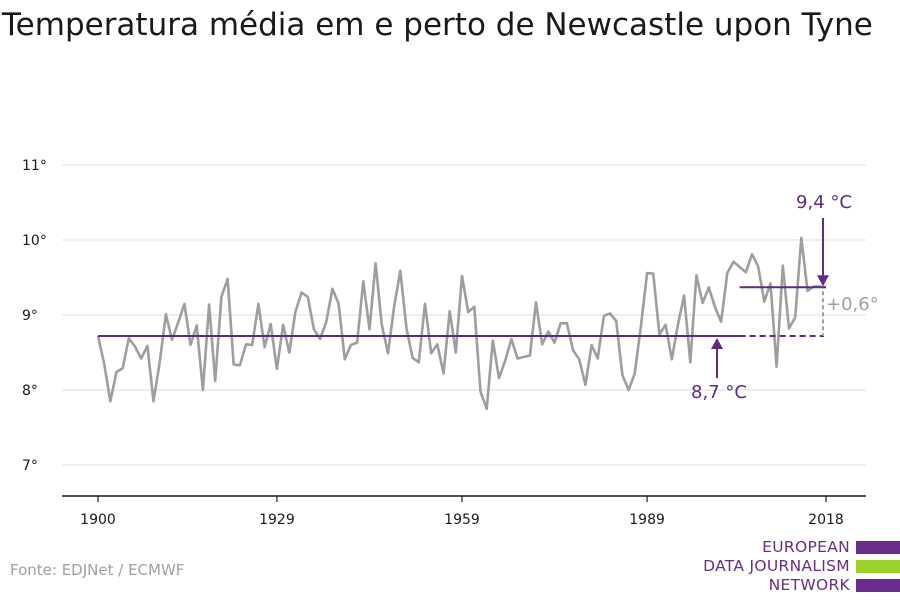  I want to click on y-tick-label: 10°, so click(34, 241).